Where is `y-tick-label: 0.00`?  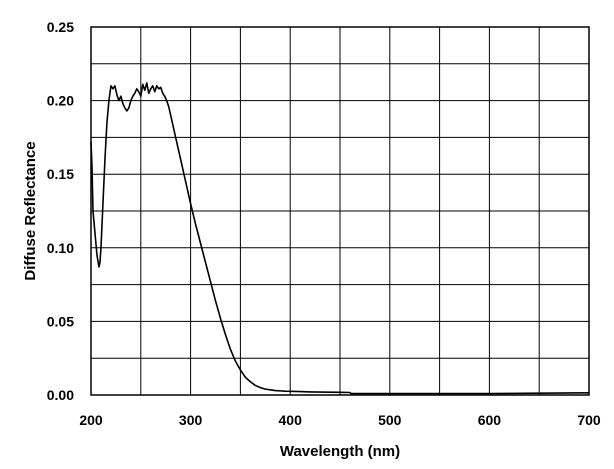
y-tick-label: 0.00 is located at coordinates (60, 395).